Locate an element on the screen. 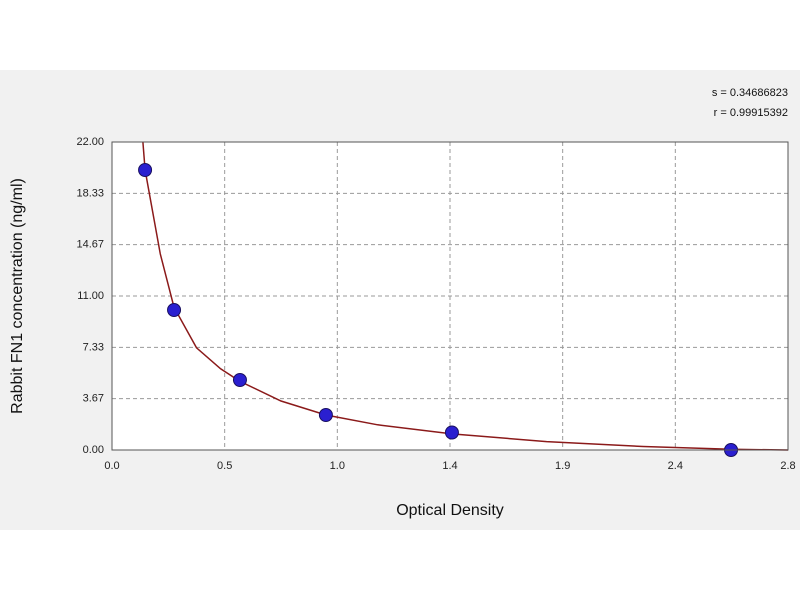  x-tick-label: 1.4 is located at coordinates (449, 466).